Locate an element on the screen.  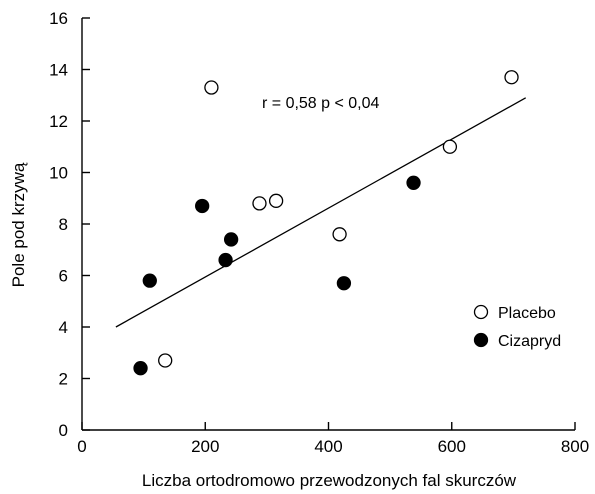
y-tick-label: 16 is located at coordinates (58, 18).